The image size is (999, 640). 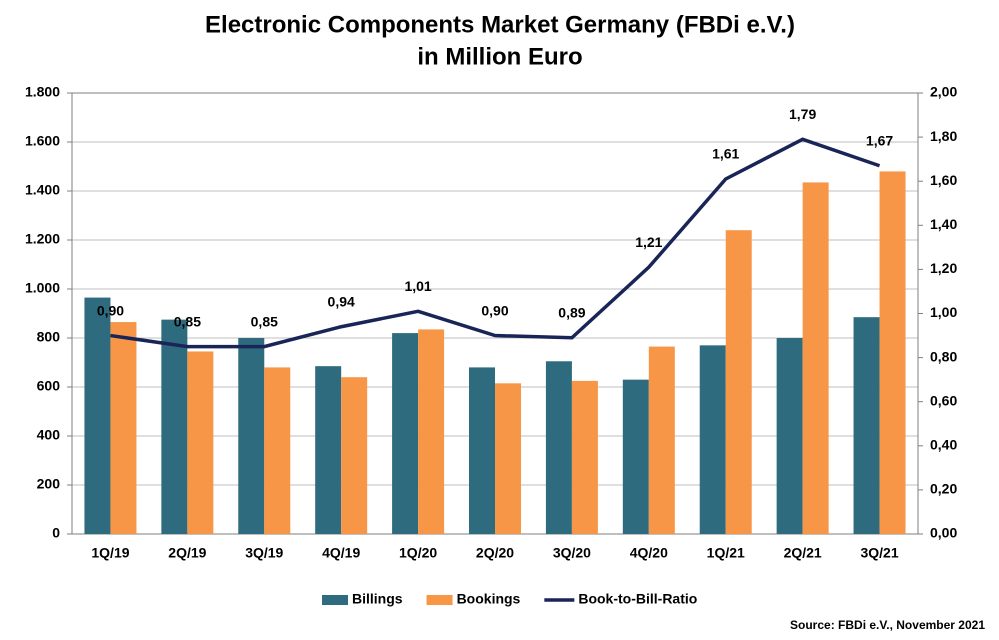 I want to click on x-tick-label: 2Q/20, so click(x=495, y=553).